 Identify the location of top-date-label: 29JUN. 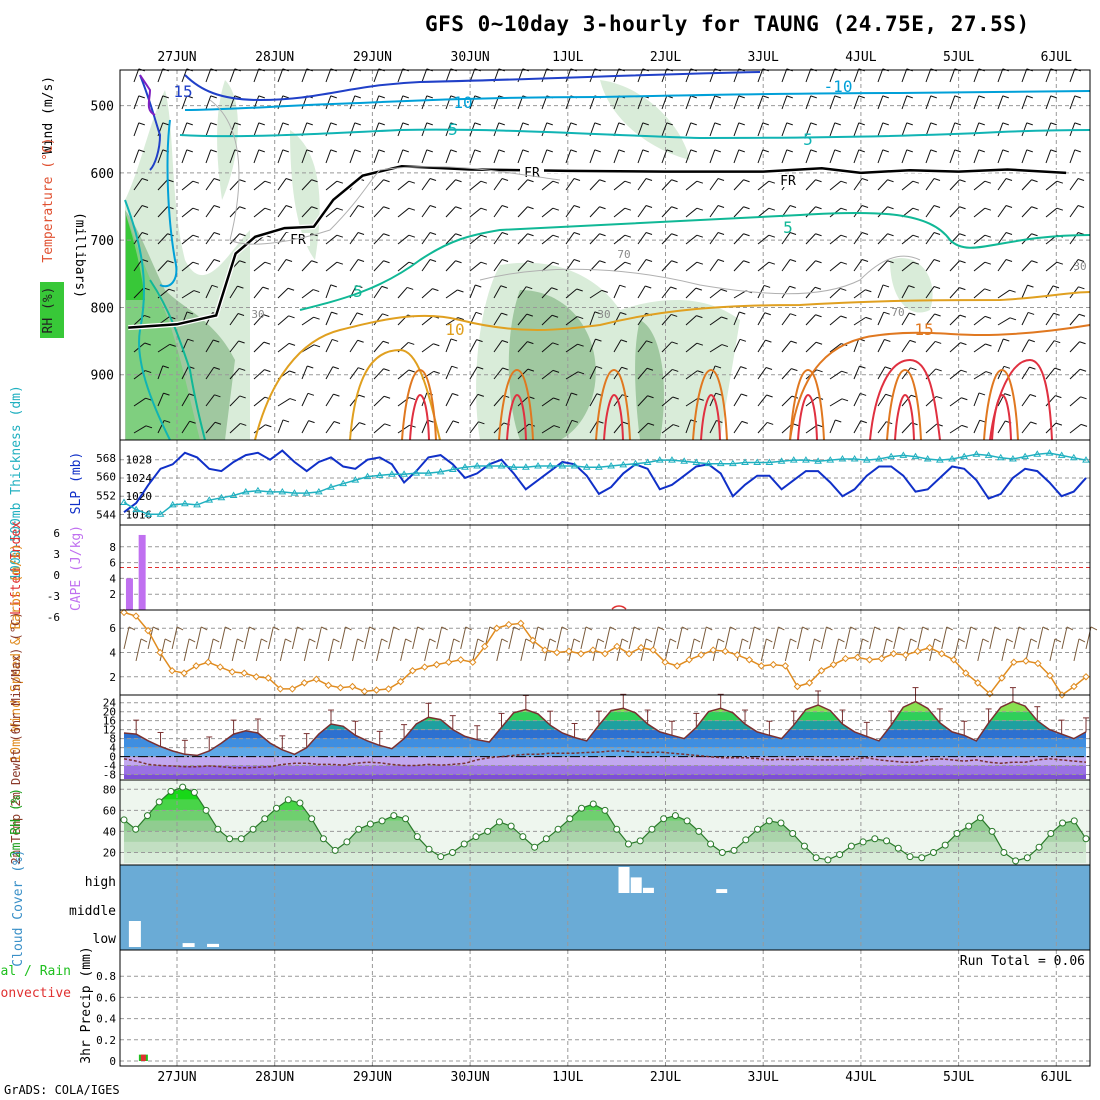
(372, 57).